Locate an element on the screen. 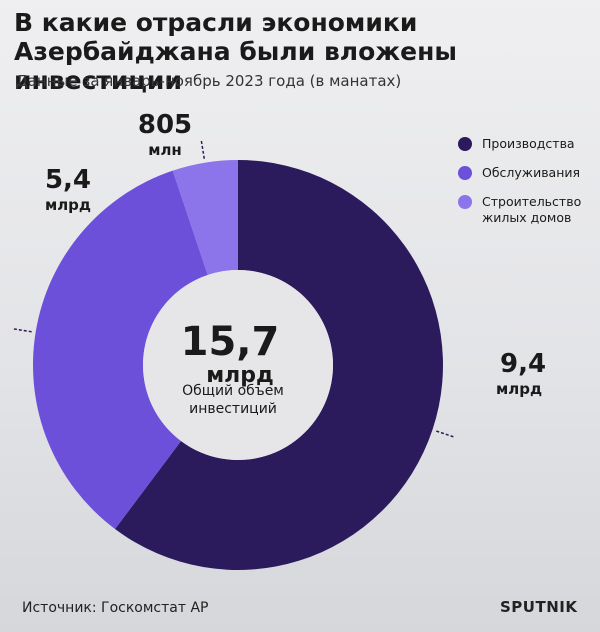 The height and width of the screenshot is (632, 600). legend-item: Строительство жилых домов is located at coordinates (528, 210).